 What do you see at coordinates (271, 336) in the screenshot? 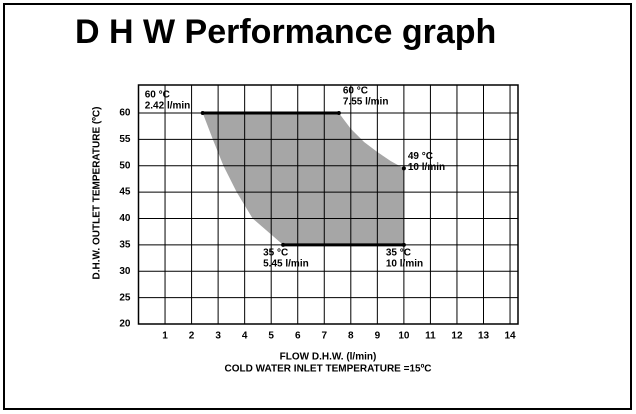
I see `x-tick-label: 5` at bounding box center [271, 336].